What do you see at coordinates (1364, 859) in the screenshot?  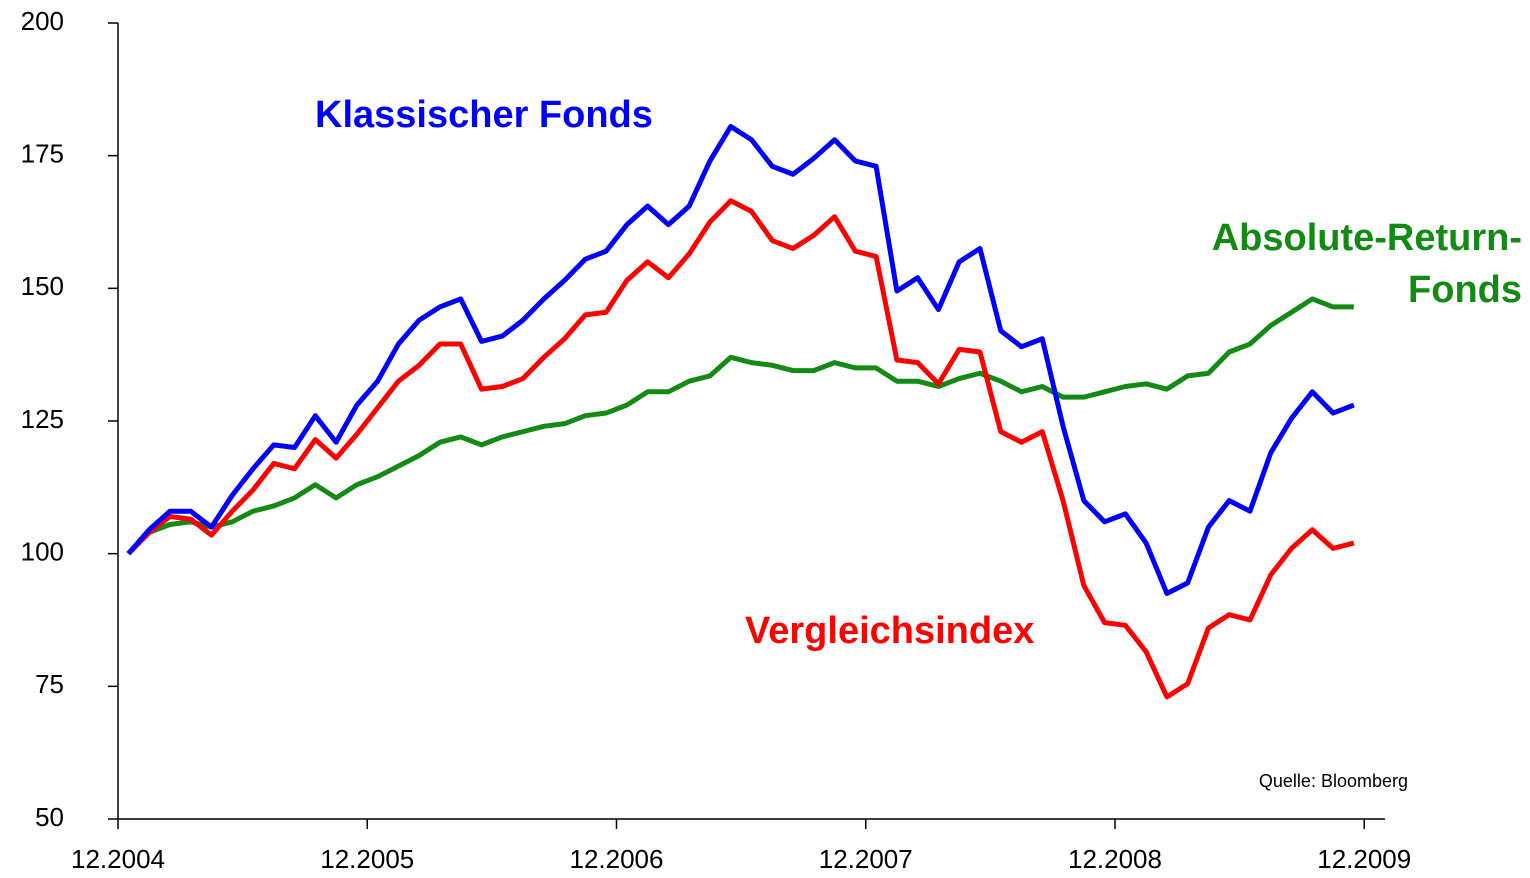 I see `x-tick-label: 12.2009` at bounding box center [1364, 859].